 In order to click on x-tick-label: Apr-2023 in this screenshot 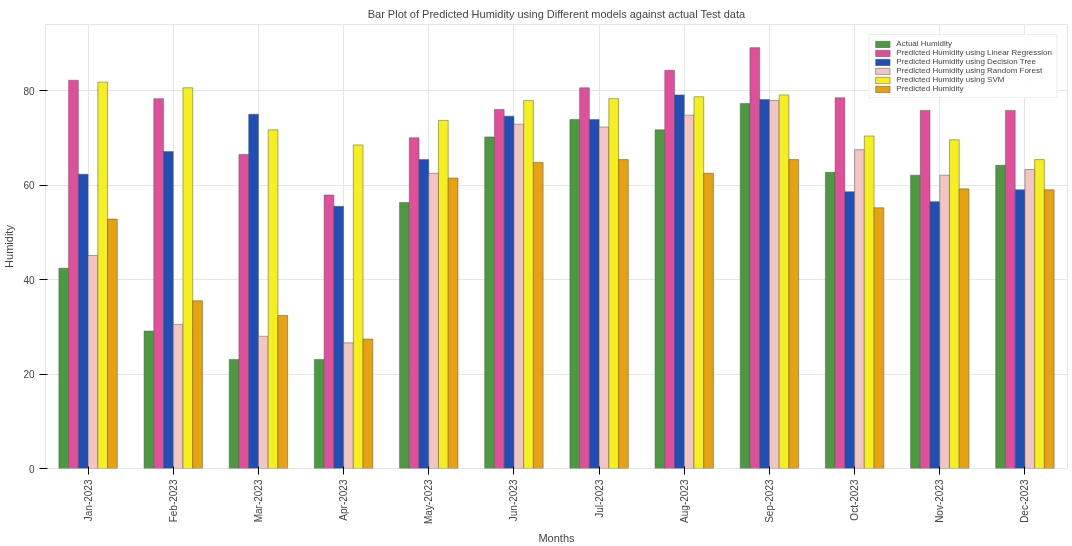, I will do `click(344, 500)`.